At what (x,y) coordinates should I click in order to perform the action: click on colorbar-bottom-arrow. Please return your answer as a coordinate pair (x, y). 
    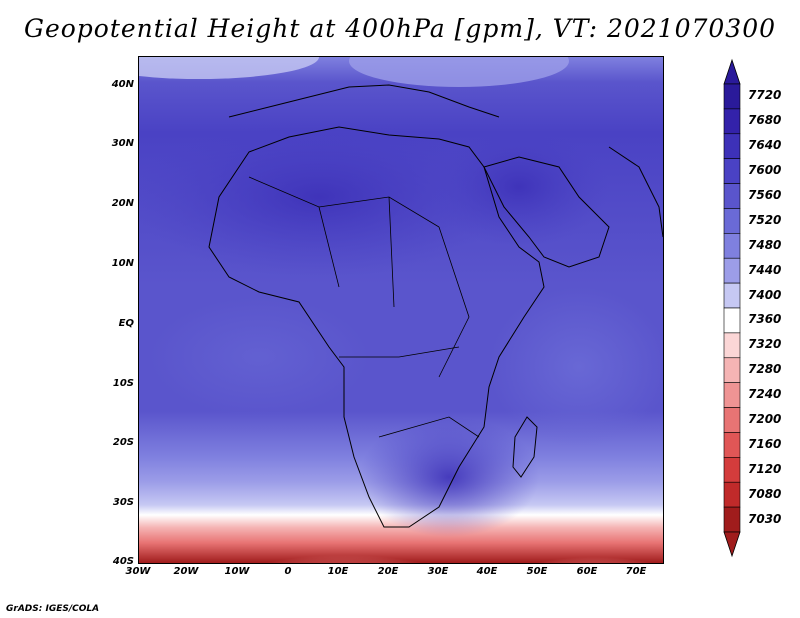
    Looking at the image, I should click on (732, 544).